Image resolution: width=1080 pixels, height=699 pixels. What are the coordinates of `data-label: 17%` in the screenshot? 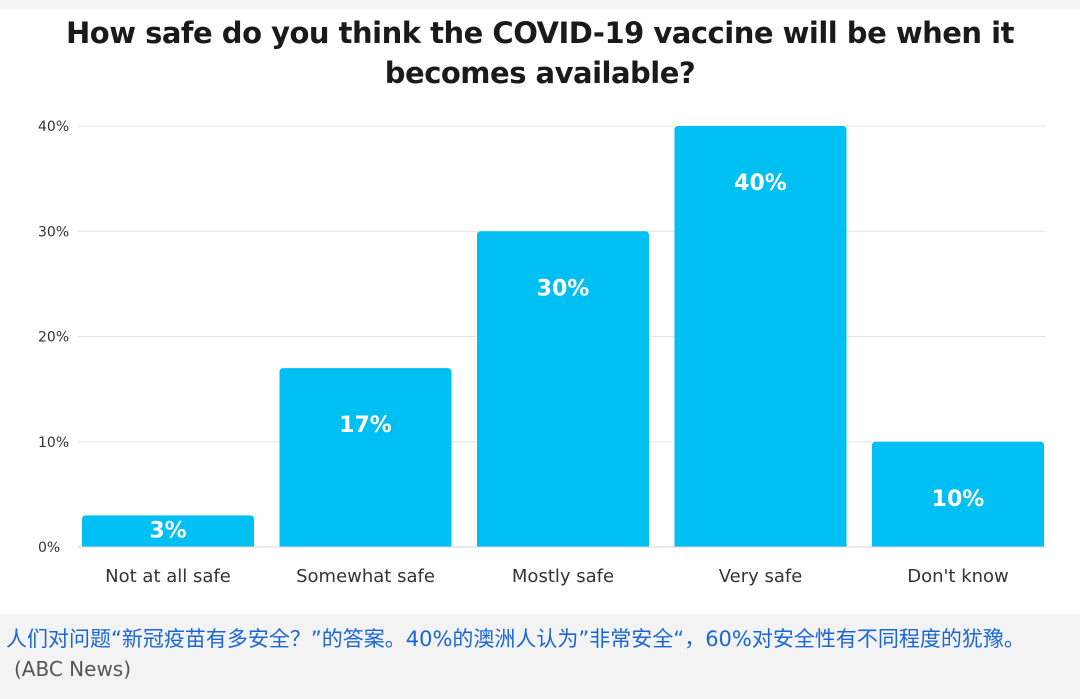 It's located at (365, 425).